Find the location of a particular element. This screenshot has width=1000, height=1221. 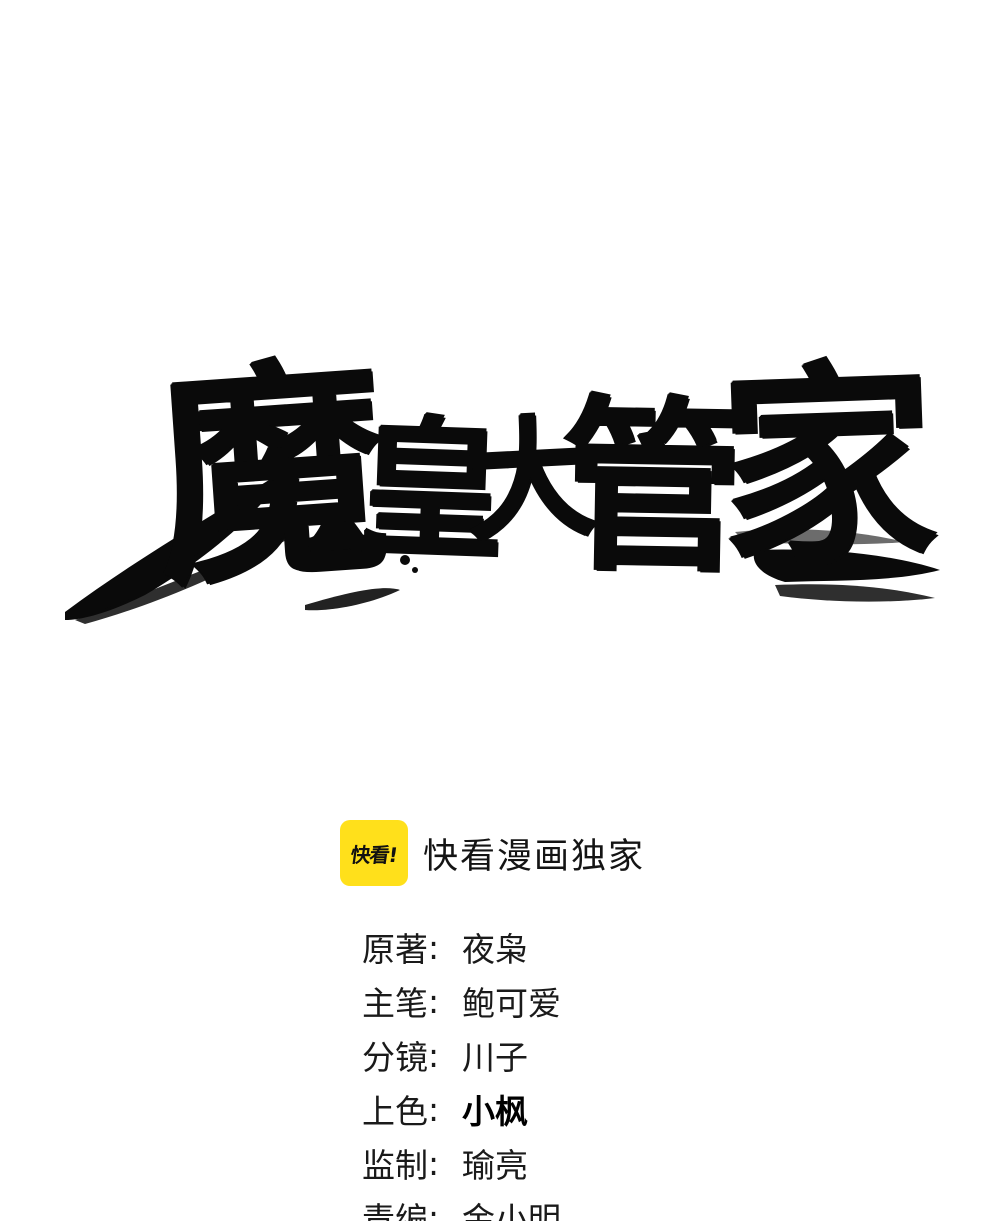

credit-row: 分镜: 川子 is located at coordinates (461, 1055).